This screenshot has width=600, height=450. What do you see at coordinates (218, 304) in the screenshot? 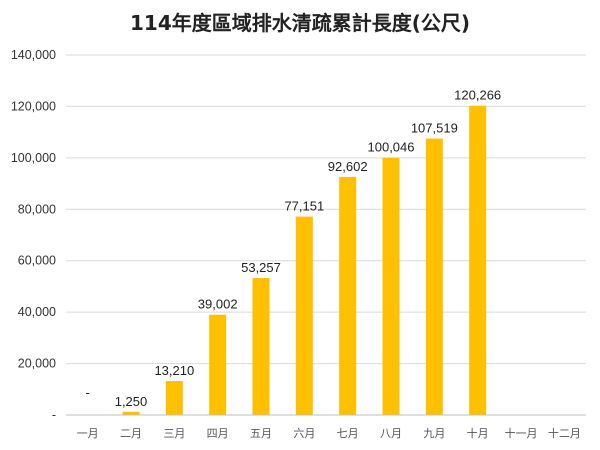
I see `data-label: 39,002` at bounding box center [218, 304].